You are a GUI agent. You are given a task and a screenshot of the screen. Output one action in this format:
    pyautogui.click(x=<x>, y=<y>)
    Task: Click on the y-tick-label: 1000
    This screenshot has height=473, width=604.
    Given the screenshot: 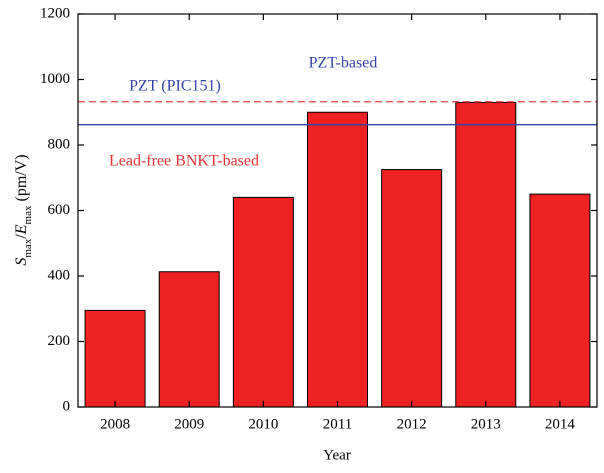 What is the action you would take?
    pyautogui.click(x=55, y=79)
    